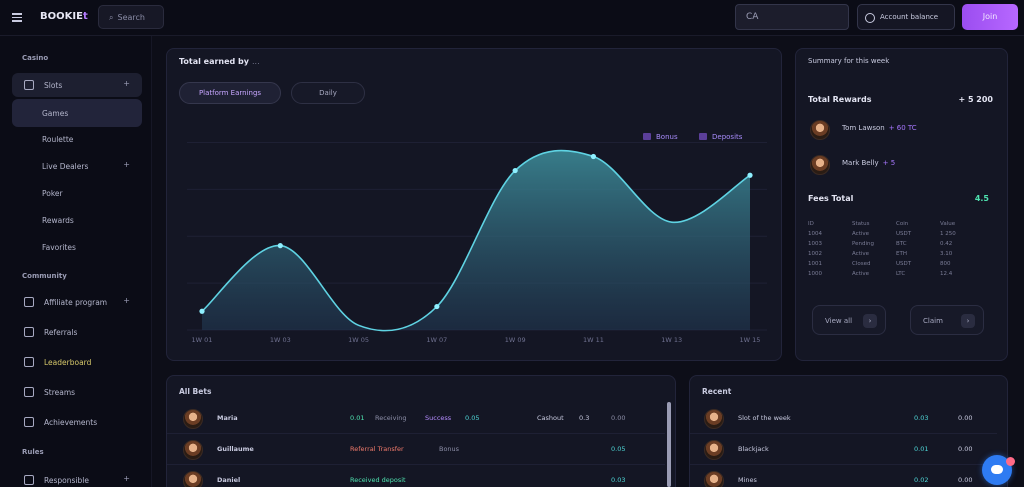  I want to click on x-tick-label: 1W 07, so click(436, 340).